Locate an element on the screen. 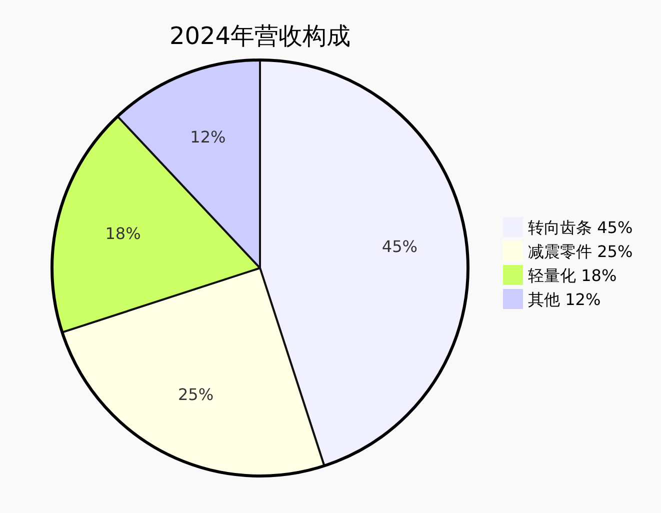 This screenshot has height=513, width=661. legend-label: 减震零件 25% is located at coordinates (580, 251).